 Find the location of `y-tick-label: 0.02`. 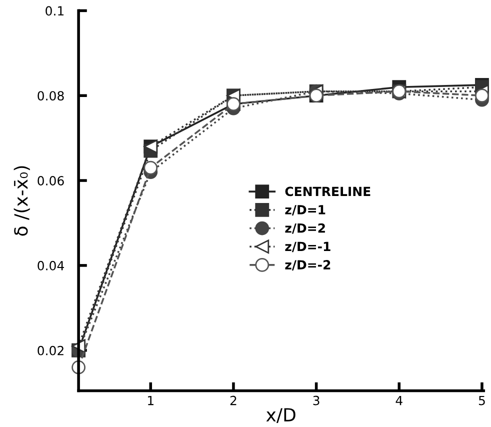

y-tick-label: 0.02 is located at coordinates (51, 351).